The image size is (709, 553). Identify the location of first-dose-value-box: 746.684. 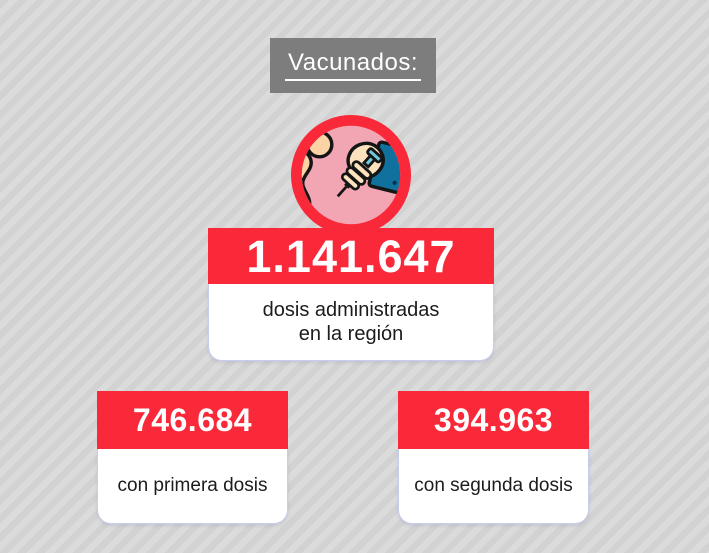
(192, 420).